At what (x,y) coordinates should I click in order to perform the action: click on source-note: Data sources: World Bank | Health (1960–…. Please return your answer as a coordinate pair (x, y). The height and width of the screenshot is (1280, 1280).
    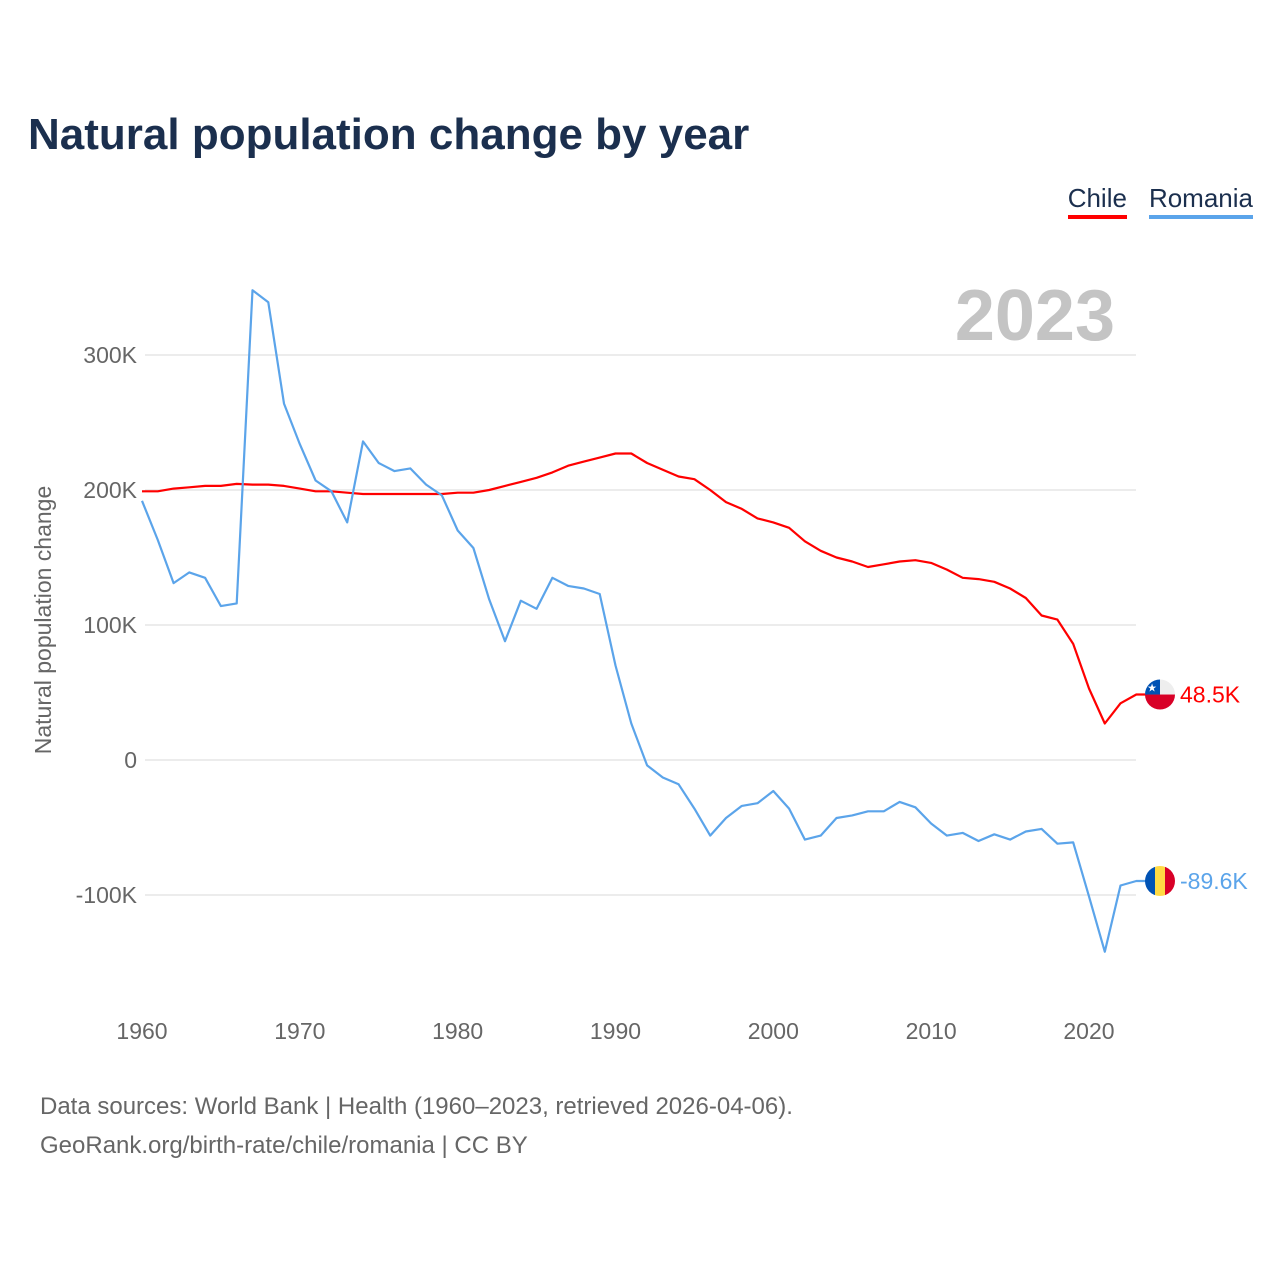
    Looking at the image, I should click on (416, 1106).